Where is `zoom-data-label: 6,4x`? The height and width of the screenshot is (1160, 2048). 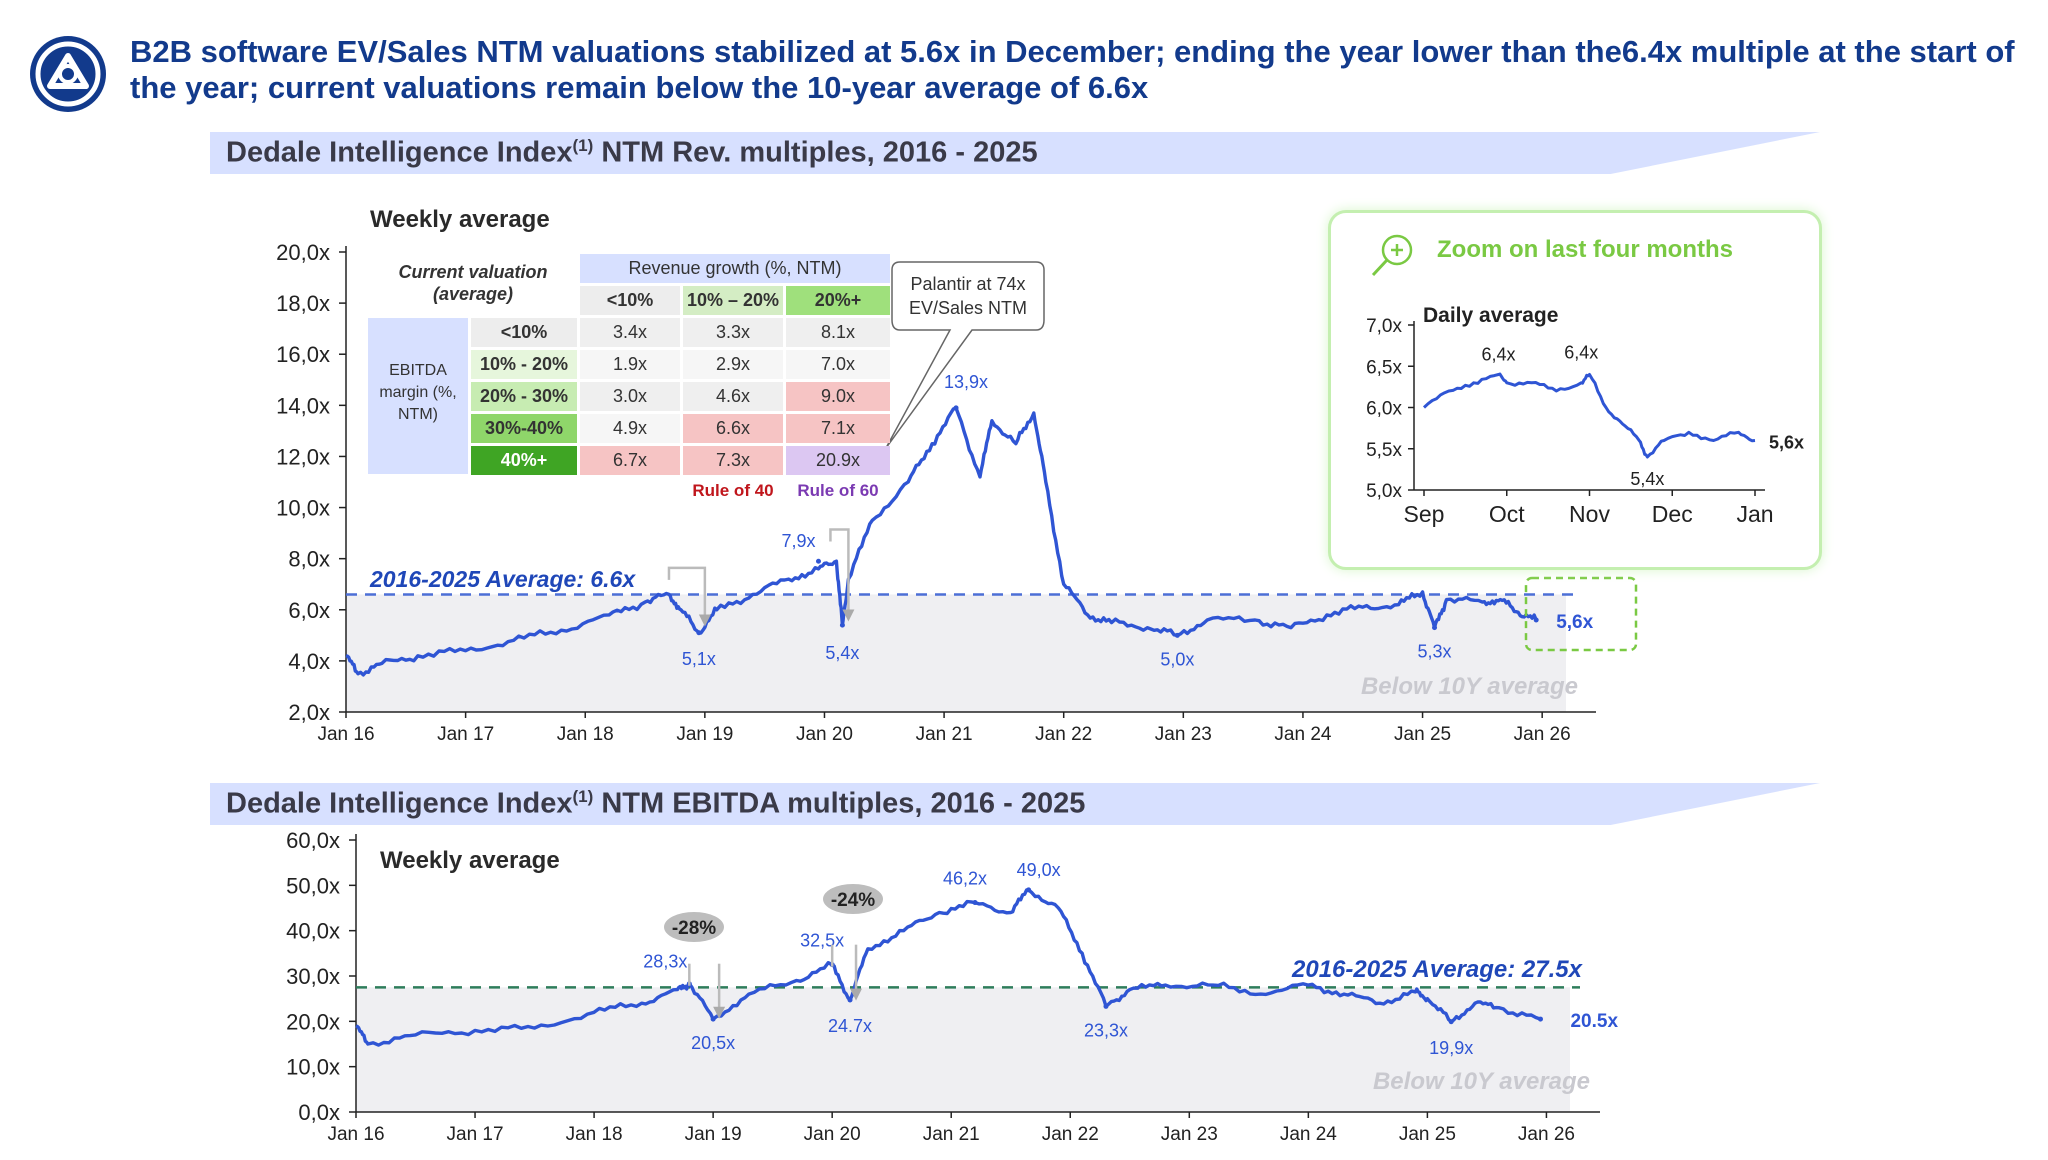
zoom-data-label: 6,4x is located at coordinates (1498, 355).